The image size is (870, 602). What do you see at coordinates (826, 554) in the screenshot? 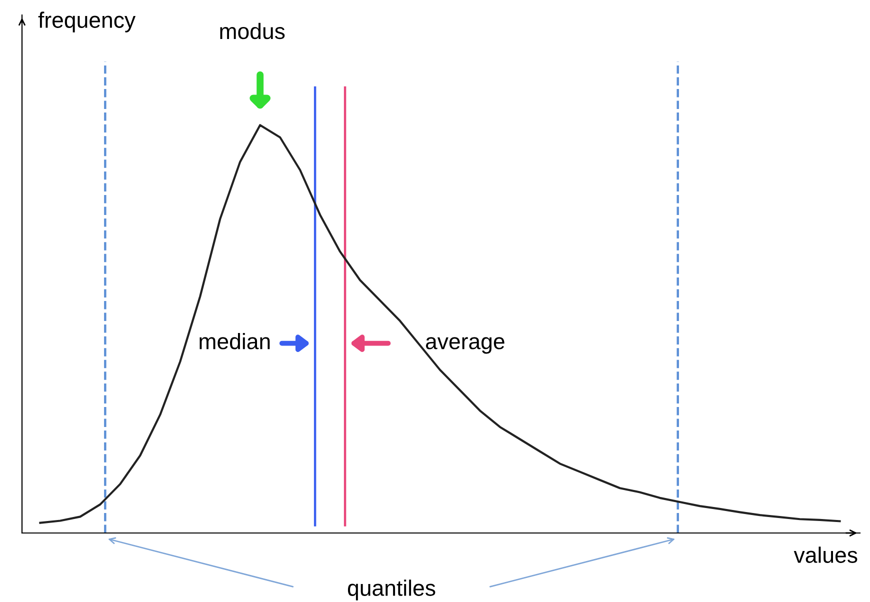
I see `x-axis-title: values` at bounding box center [826, 554].